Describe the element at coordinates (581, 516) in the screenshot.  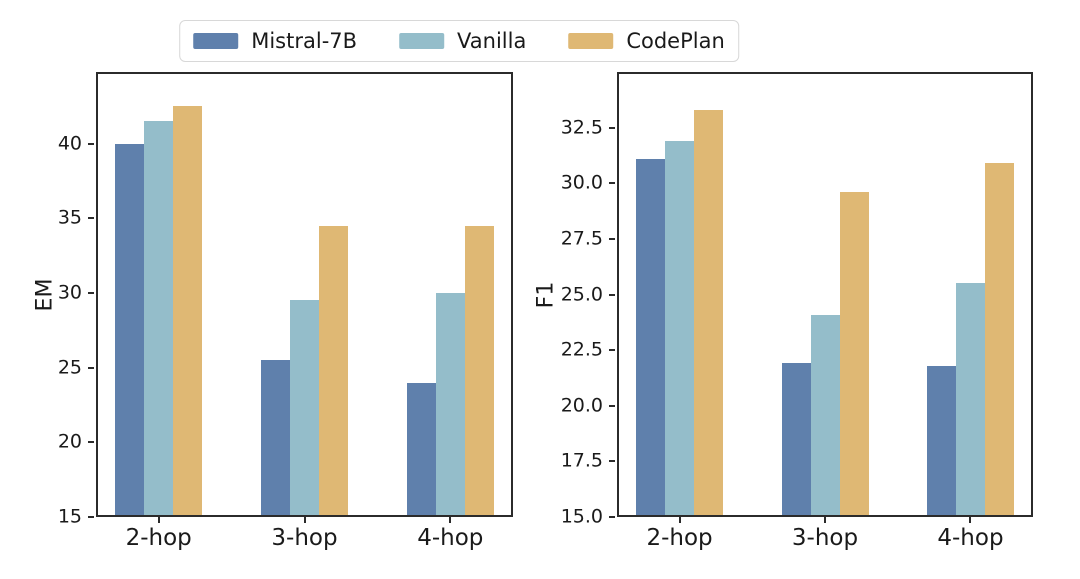
I see `y-tick-label: 15.0` at that location.